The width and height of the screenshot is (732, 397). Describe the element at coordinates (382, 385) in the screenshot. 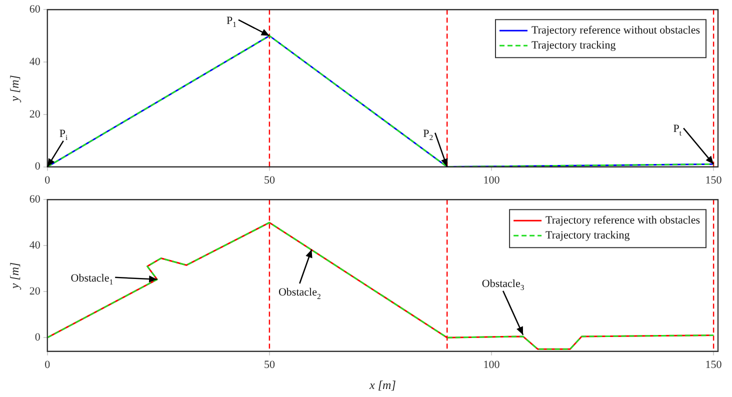

I see `x-axis-title: x [m]` at that location.